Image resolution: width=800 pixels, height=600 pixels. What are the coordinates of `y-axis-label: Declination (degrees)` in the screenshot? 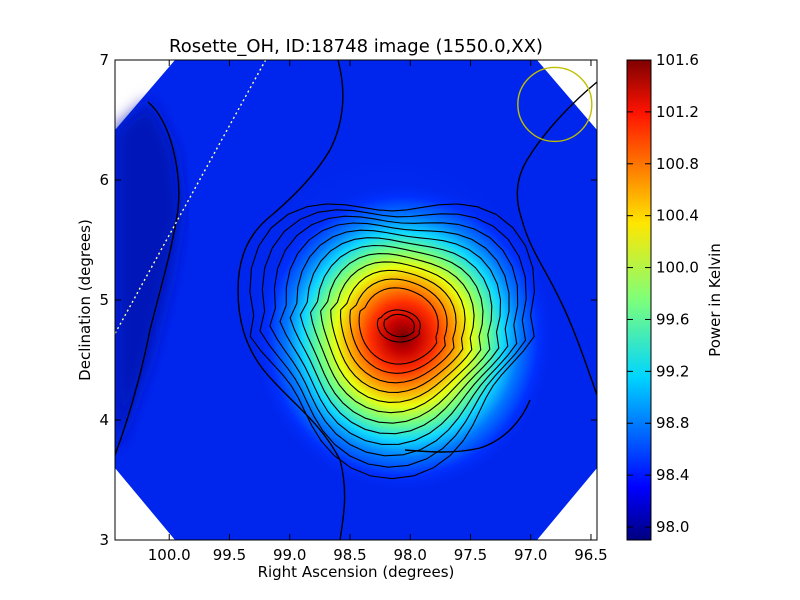 It's located at (85, 300).